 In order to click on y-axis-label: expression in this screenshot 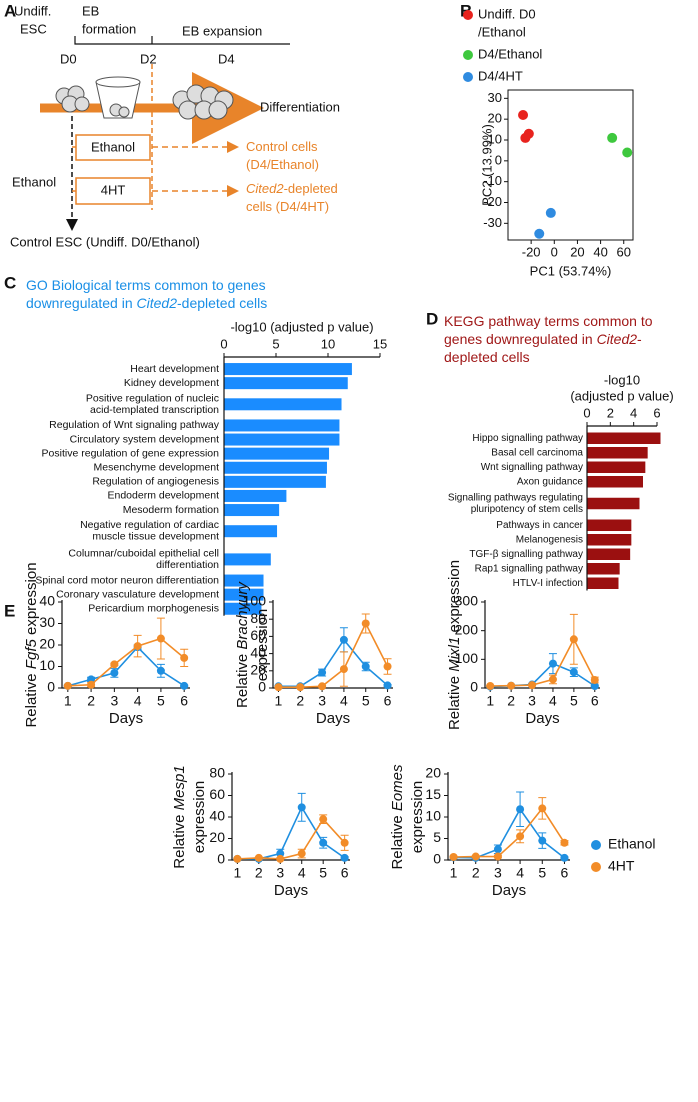, I will do `click(417, 817)`.